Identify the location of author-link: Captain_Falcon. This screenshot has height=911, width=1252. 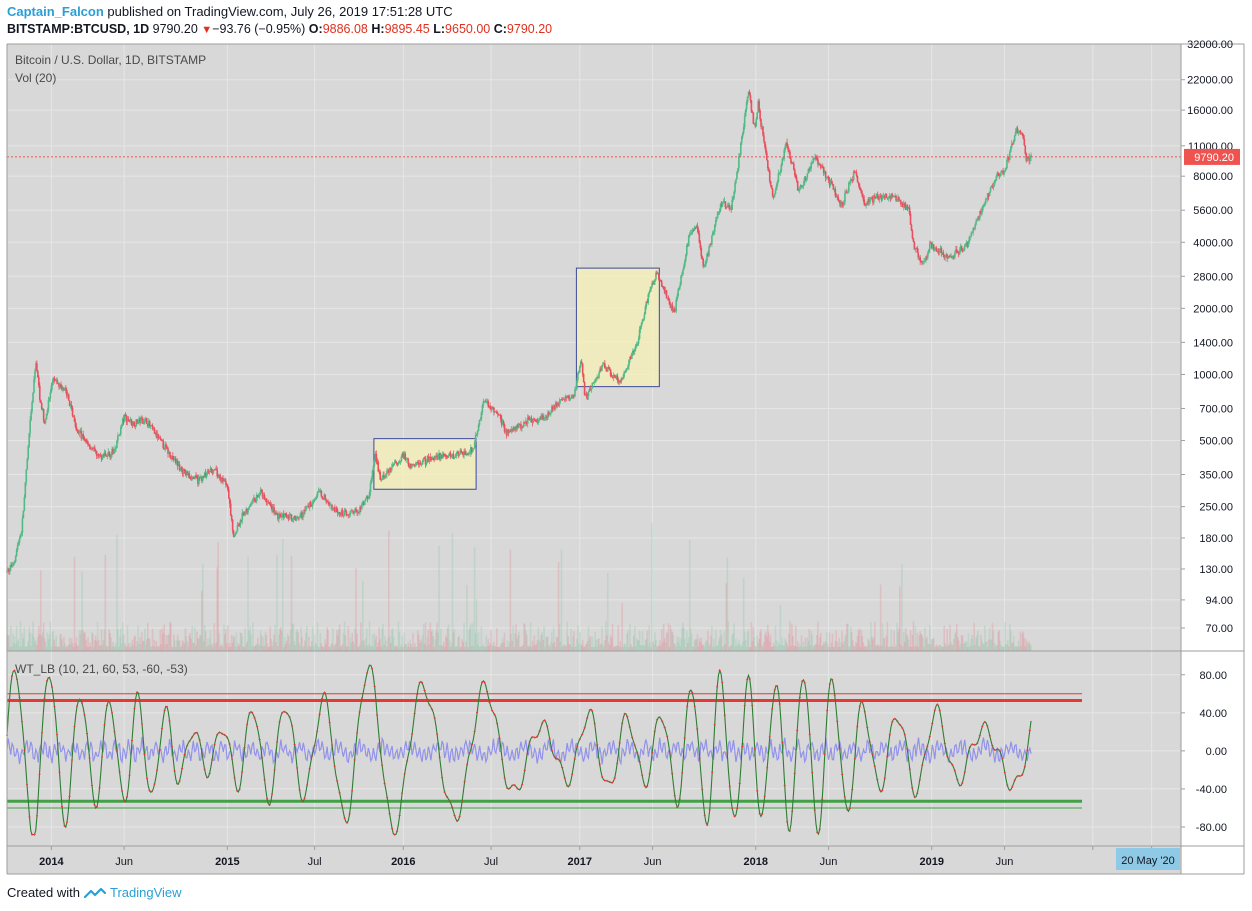
(55, 11).